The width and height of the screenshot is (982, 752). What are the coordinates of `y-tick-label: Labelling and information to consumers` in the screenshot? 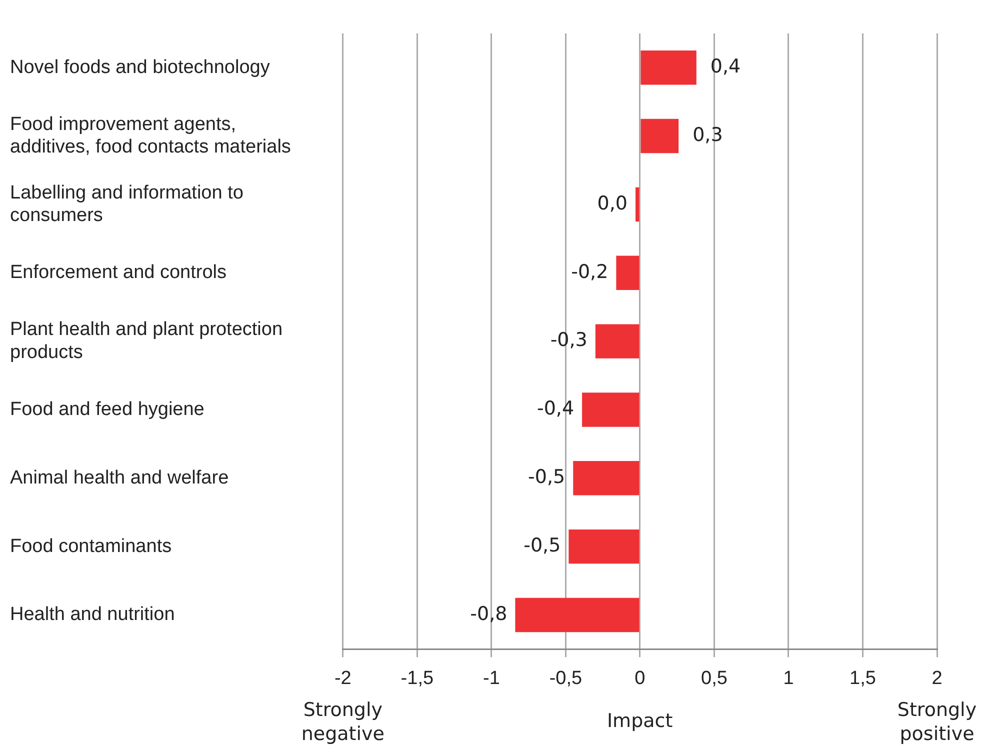 It's located at (127, 204).